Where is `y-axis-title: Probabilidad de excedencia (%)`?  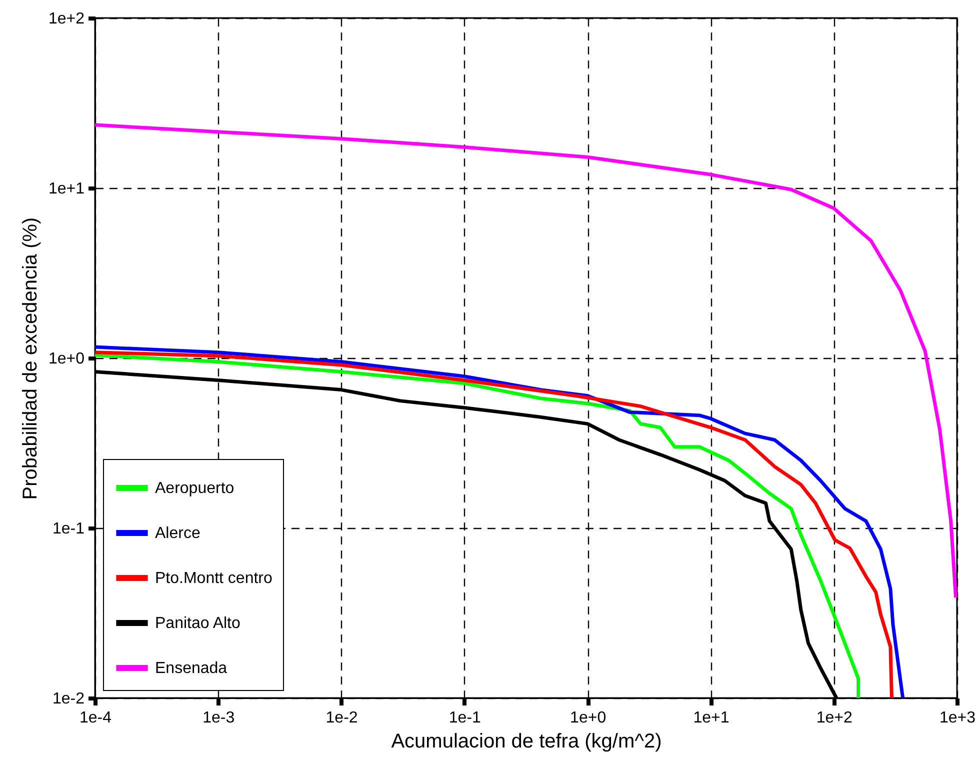 y-axis-title: Probabilidad de excedencia (%) is located at coordinates (30, 358).